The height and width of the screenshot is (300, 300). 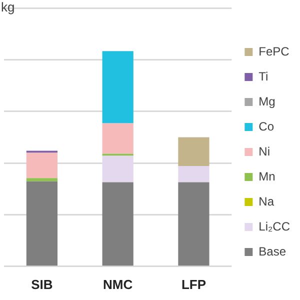 I want to click on legend-label: Li₂CC, so click(x=274, y=226).